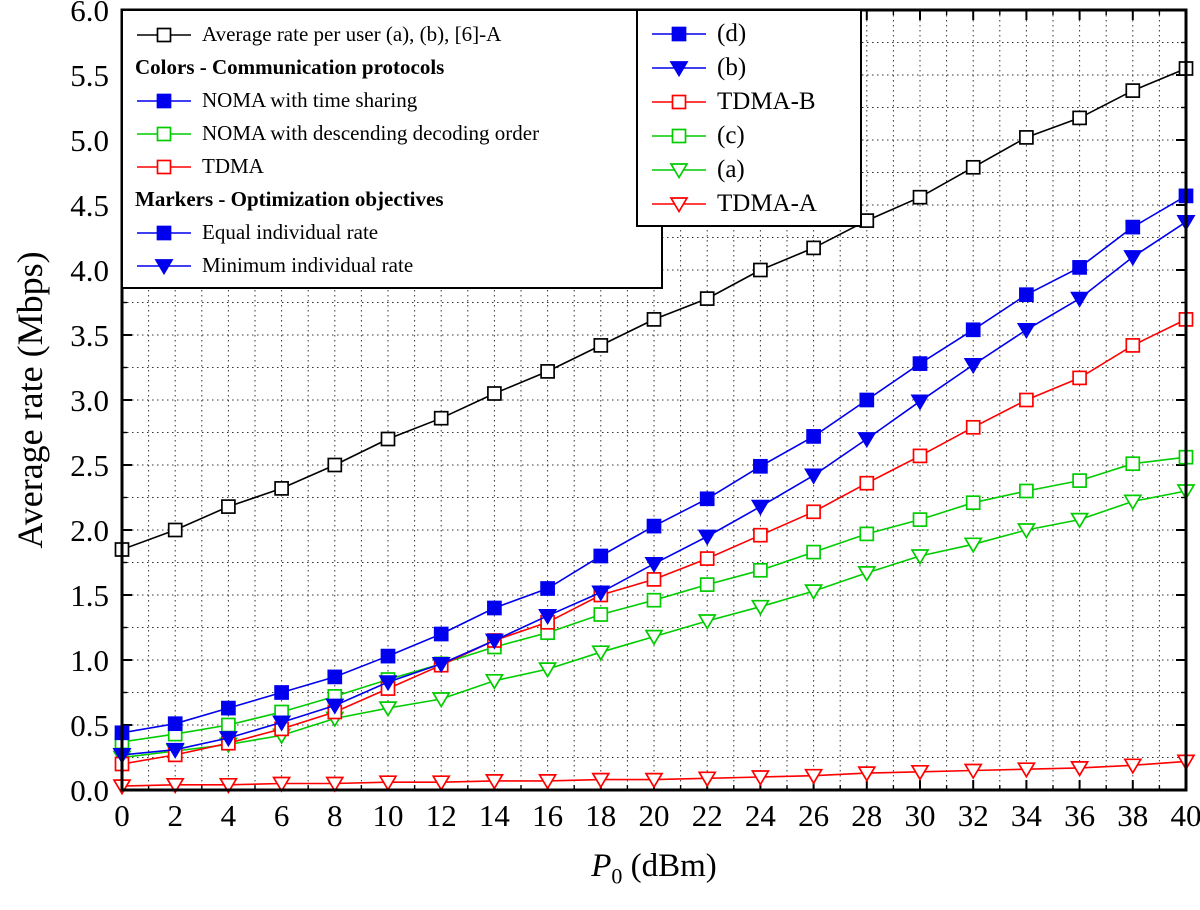 This screenshot has height=910, width=1200. I want to click on legend-label: (c), so click(731, 135).